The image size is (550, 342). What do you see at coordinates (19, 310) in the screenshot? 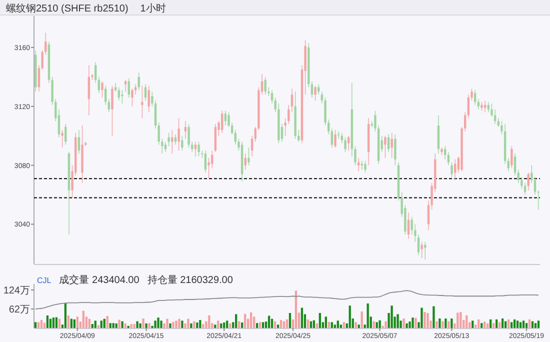
I see `y-tick-label: 62万` at bounding box center [19, 310].